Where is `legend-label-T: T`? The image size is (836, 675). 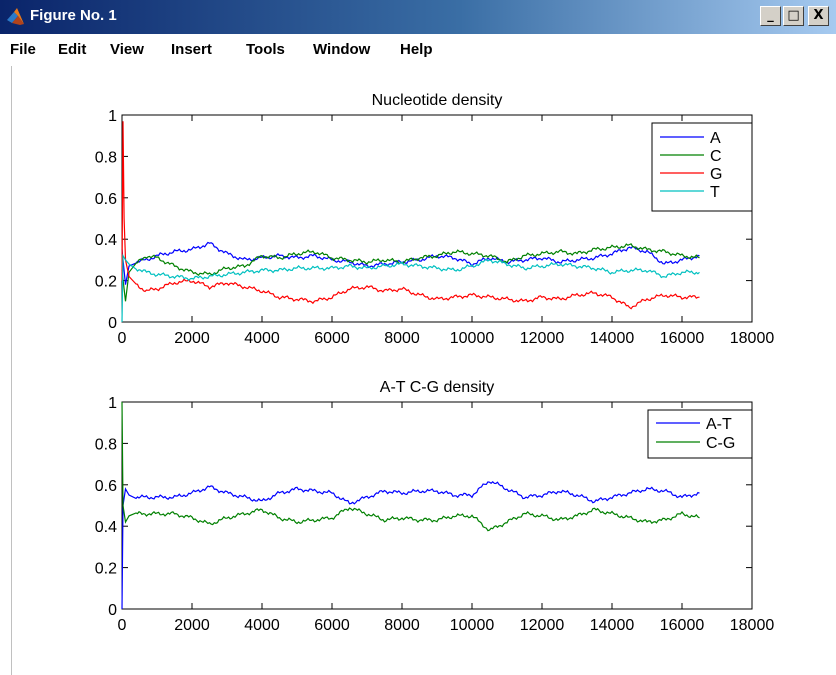 legend-label-T: T is located at coordinates (715, 192).